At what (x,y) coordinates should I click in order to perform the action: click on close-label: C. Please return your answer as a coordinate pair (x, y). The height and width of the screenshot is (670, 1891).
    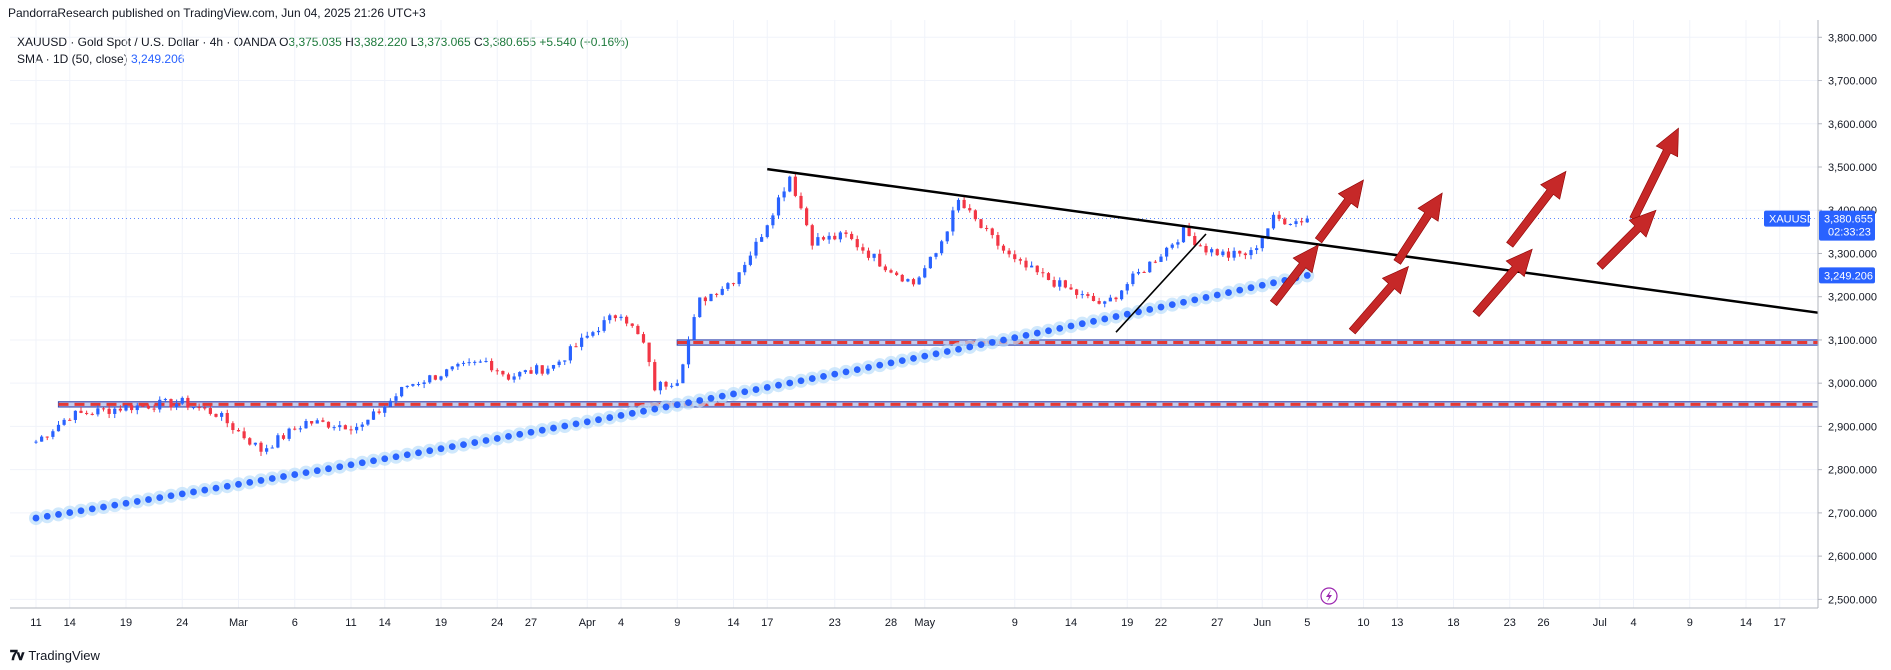
    Looking at the image, I should click on (478, 42).